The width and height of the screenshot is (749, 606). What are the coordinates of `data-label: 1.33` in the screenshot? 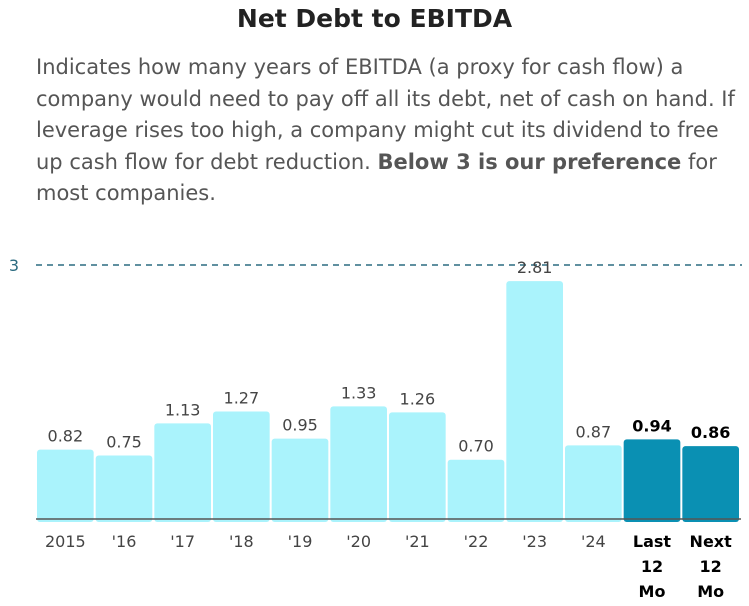 It's located at (359, 392).